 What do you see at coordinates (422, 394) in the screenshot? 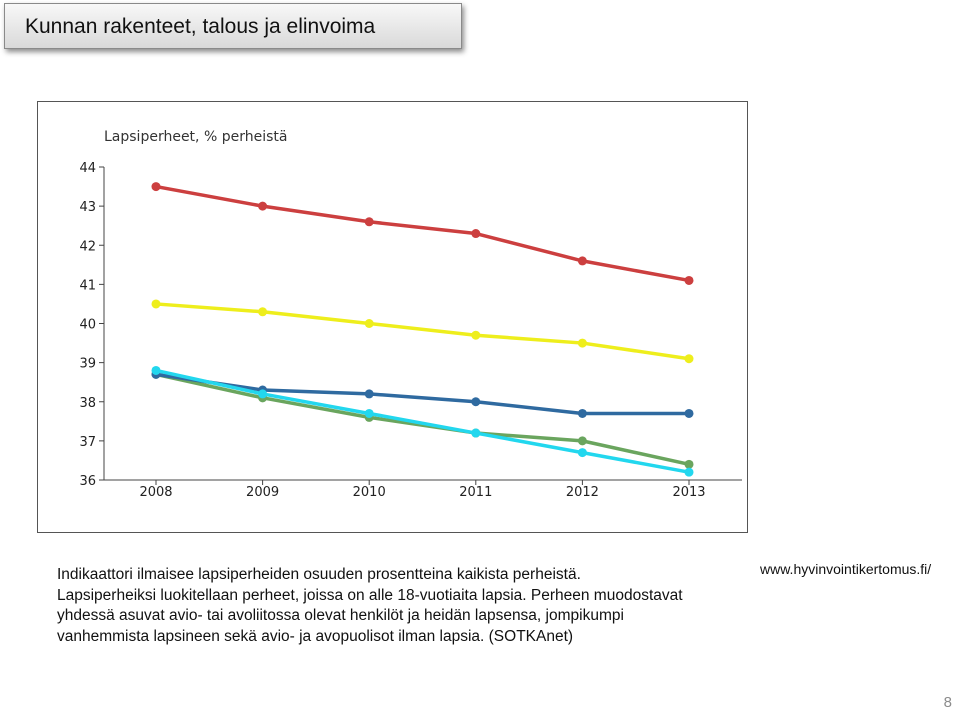
I see `series-line-lappeenranta` at bounding box center [422, 394].